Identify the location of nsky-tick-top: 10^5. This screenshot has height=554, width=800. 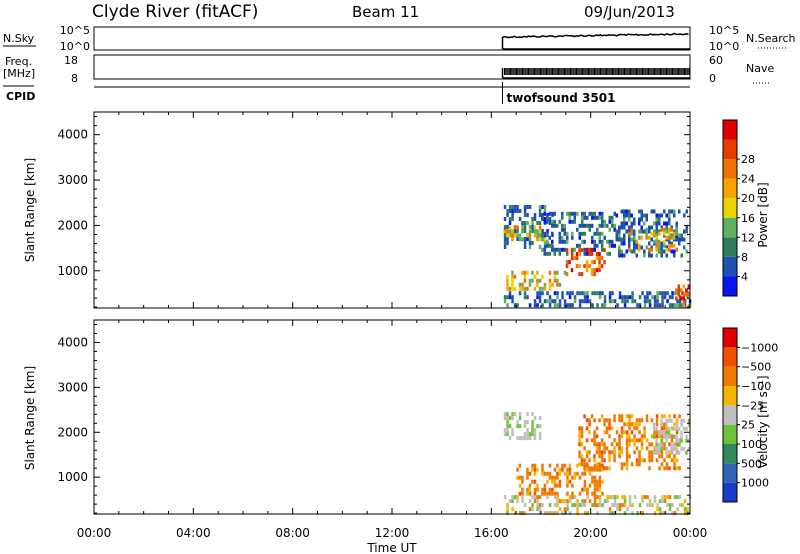
(75, 30).